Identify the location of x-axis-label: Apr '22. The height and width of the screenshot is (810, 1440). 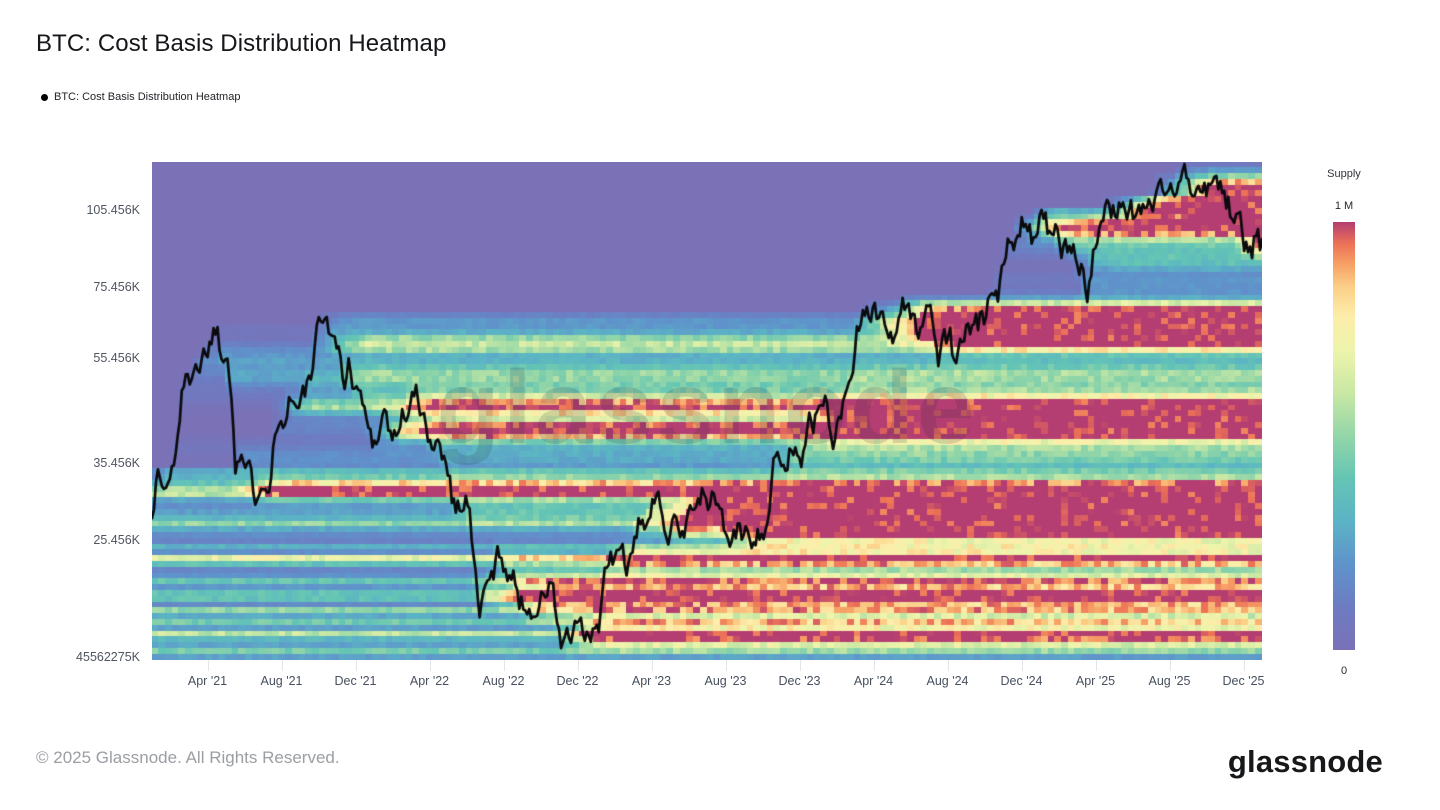
(429, 681).